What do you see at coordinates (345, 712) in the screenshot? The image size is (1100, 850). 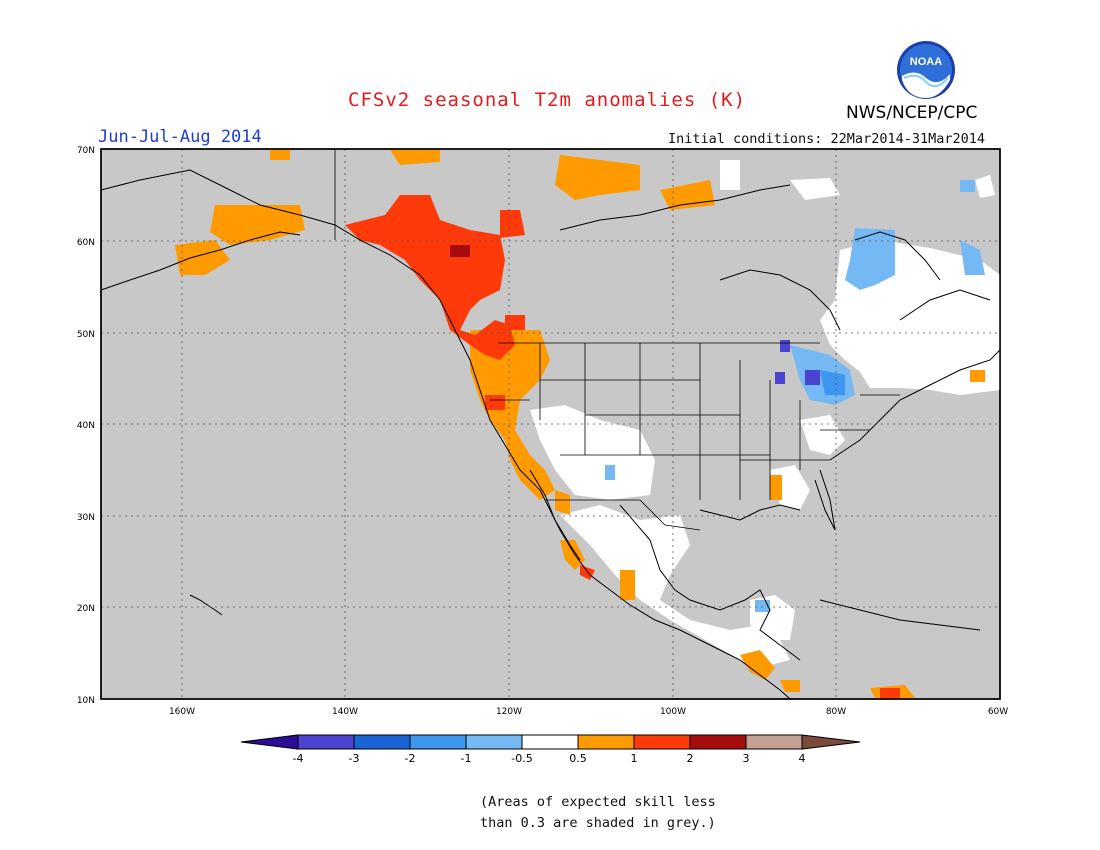 I see `lon-label: 140W` at bounding box center [345, 712].